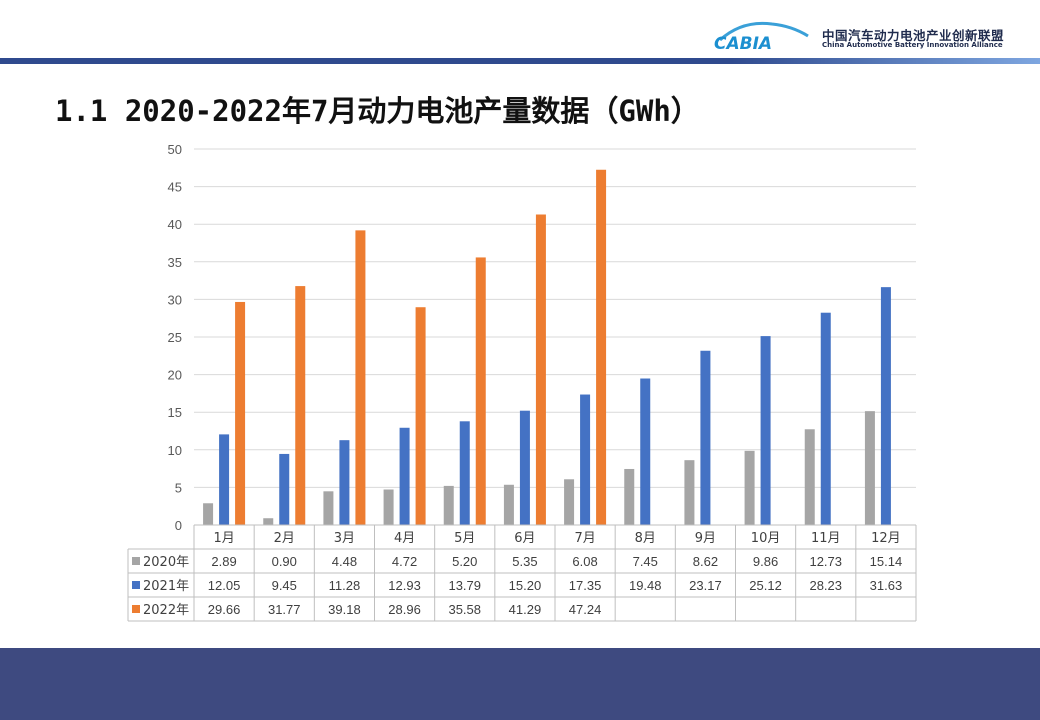 The width and height of the screenshot is (1040, 720). What do you see at coordinates (284, 585) in the screenshot?
I see `data-label: 9.45` at bounding box center [284, 585].